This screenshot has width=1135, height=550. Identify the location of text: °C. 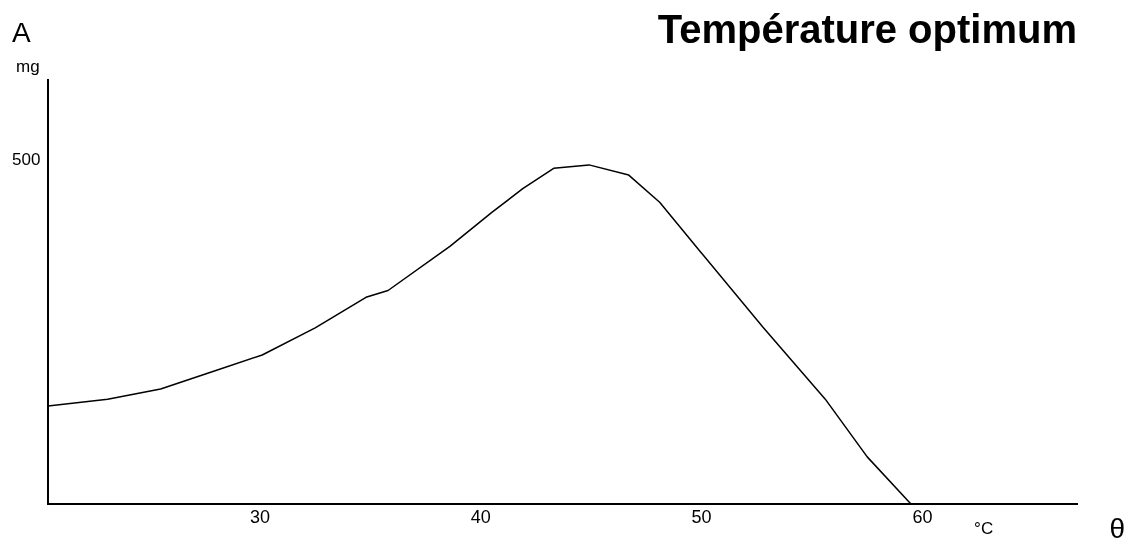
(984, 529).